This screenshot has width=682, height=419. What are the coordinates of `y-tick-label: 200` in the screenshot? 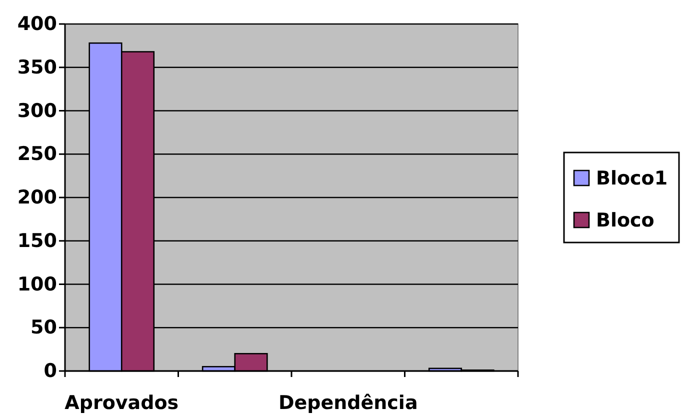 It's located at (37, 197).